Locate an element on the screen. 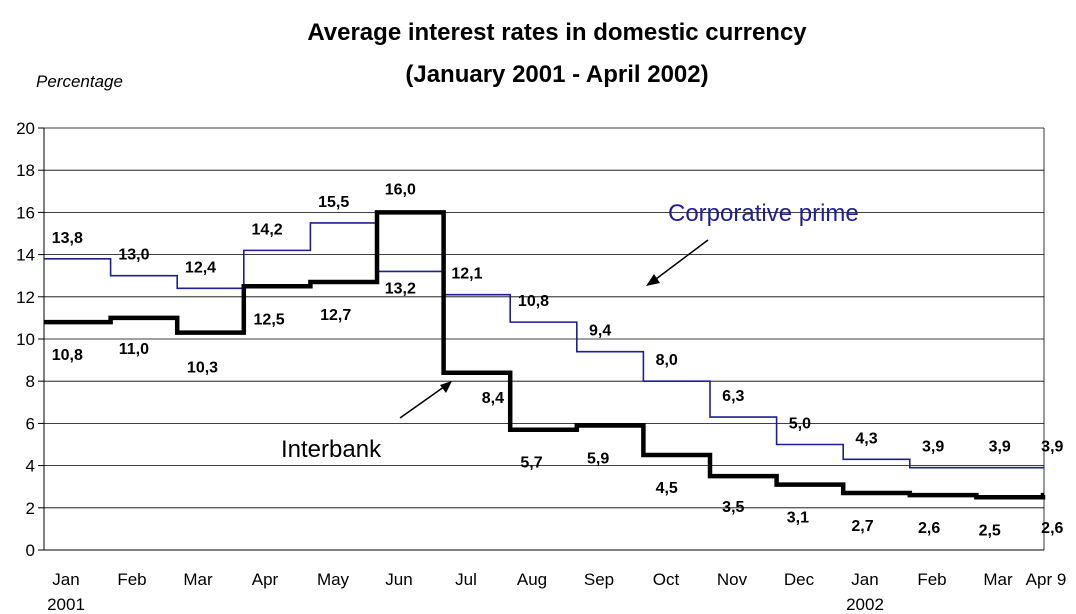 The width and height of the screenshot is (1076, 614). data-label-corporative-prime: 9,4 is located at coordinates (600, 331).